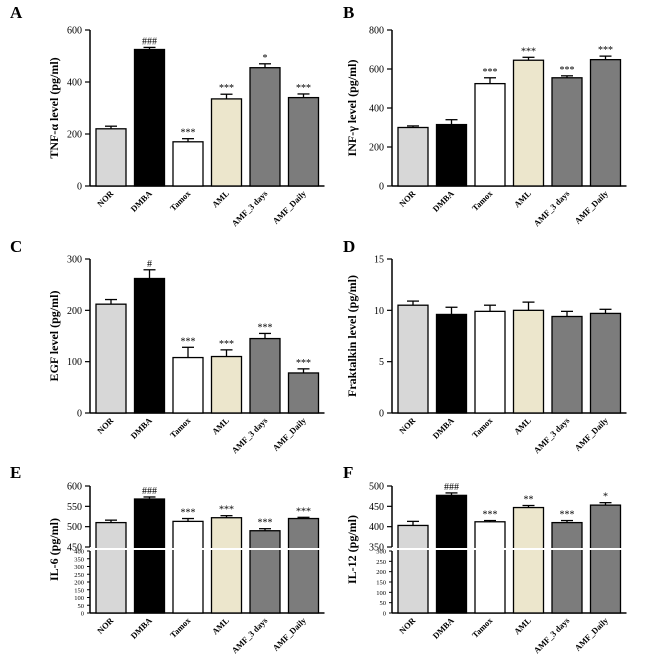  Describe the element at coordinates (605, 497) in the screenshot. I see `significance-marker: *` at that location.